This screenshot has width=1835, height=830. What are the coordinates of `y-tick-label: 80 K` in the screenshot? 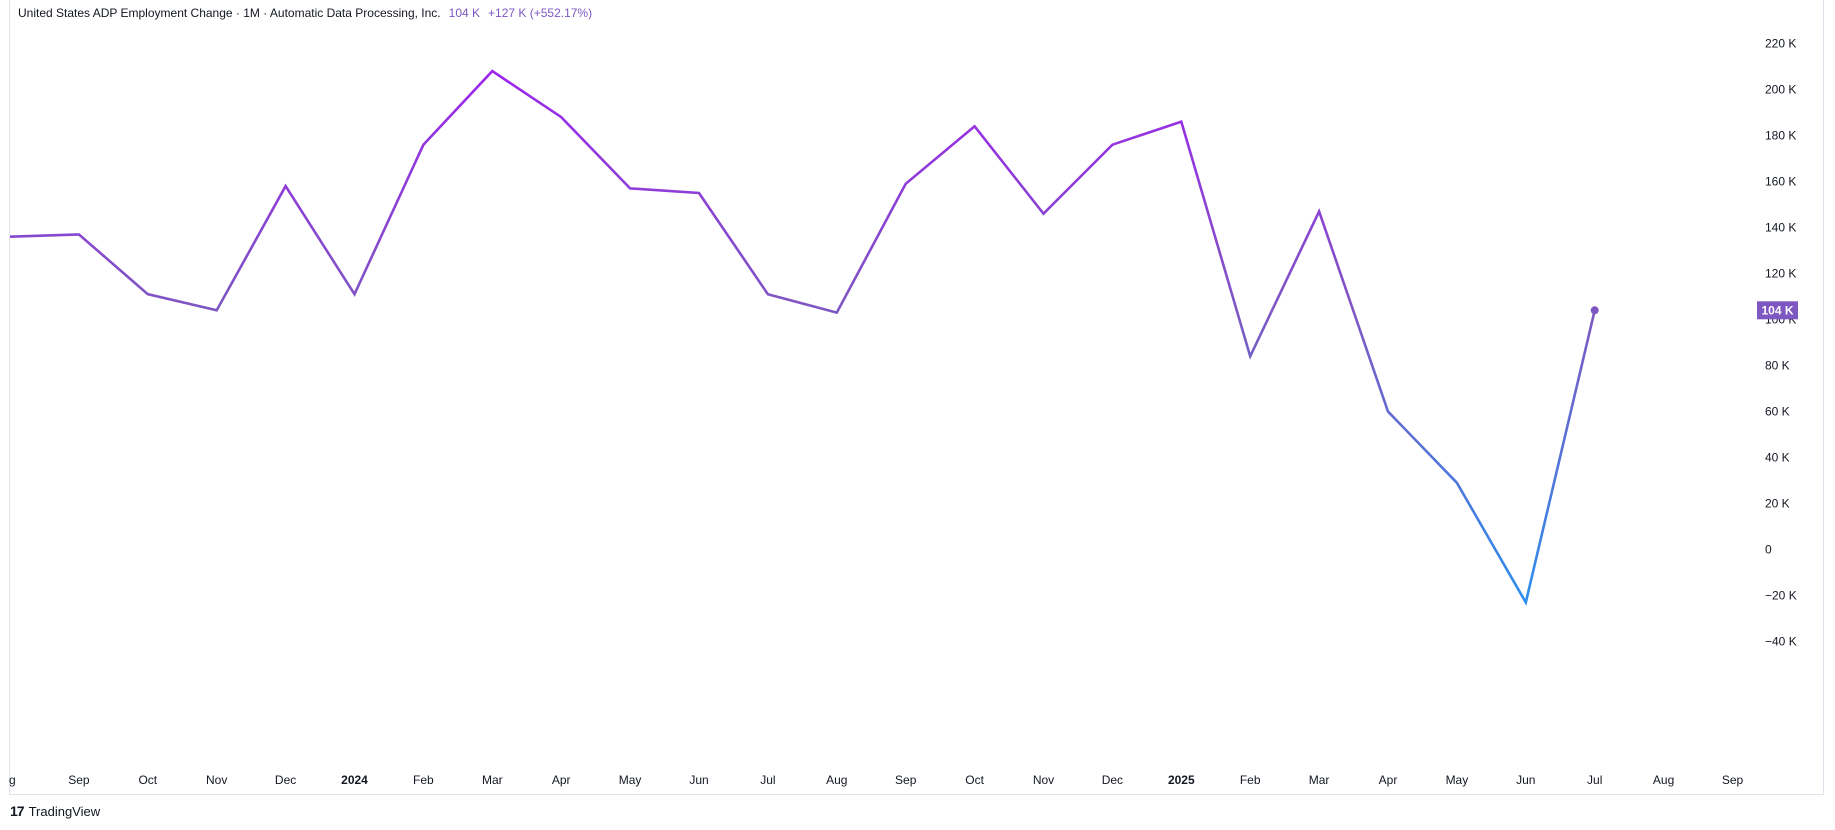 It's located at (1777, 366).